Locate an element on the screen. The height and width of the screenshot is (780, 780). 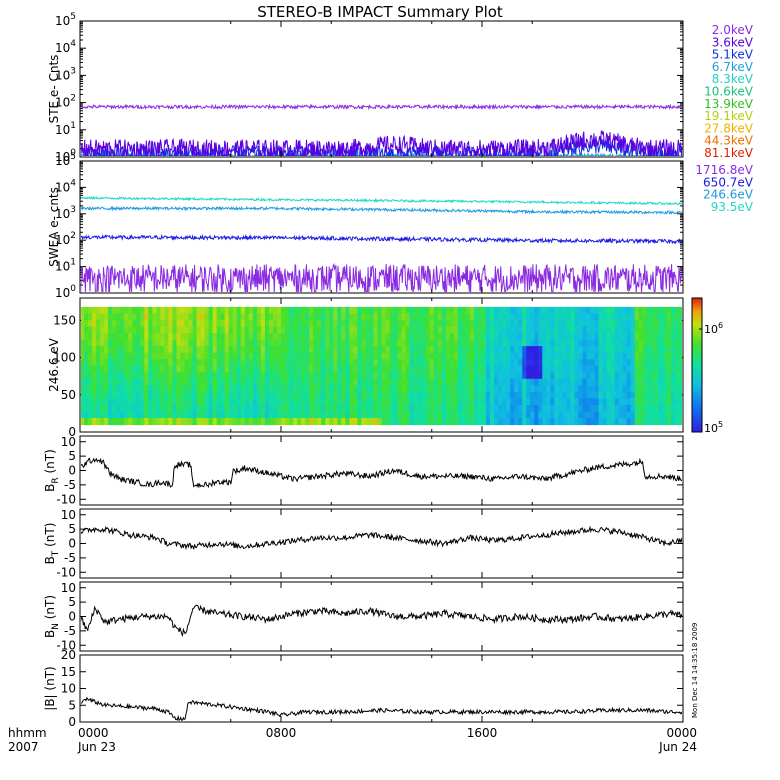
y-tick-label: 5 is located at coordinates (72, 602).